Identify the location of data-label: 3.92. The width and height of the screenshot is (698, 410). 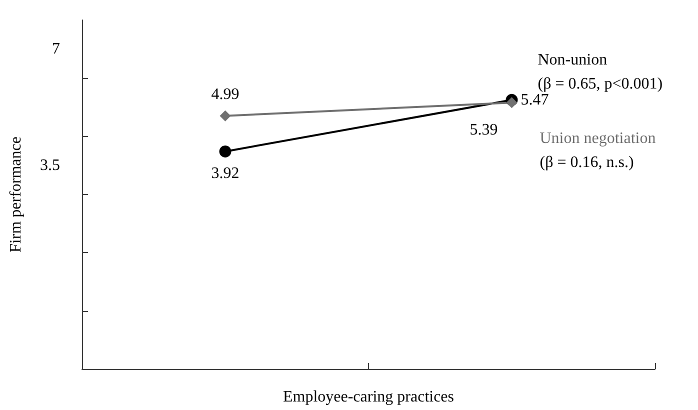
(225, 173).